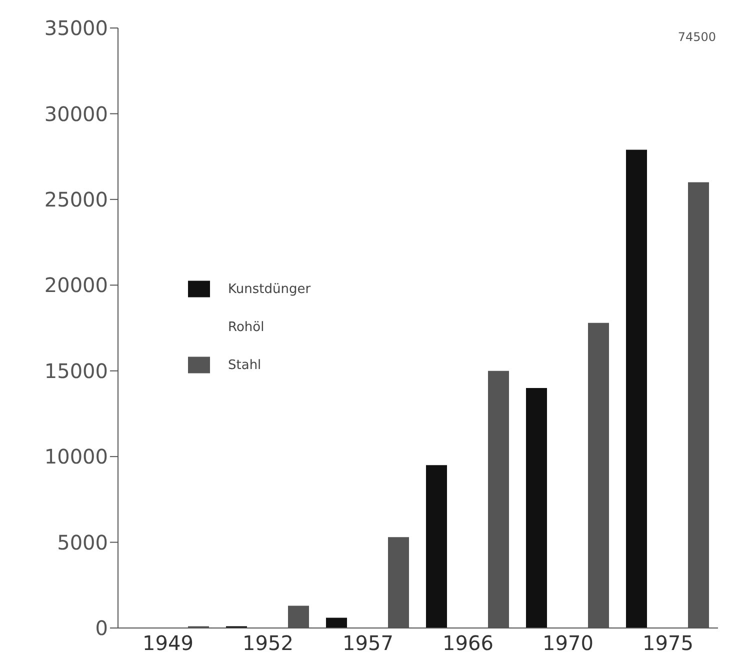 This screenshot has width=730, height=670. What do you see at coordinates (76, 200) in the screenshot?
I see `y-tick-label: 25000` at bounding box center [76, 200].